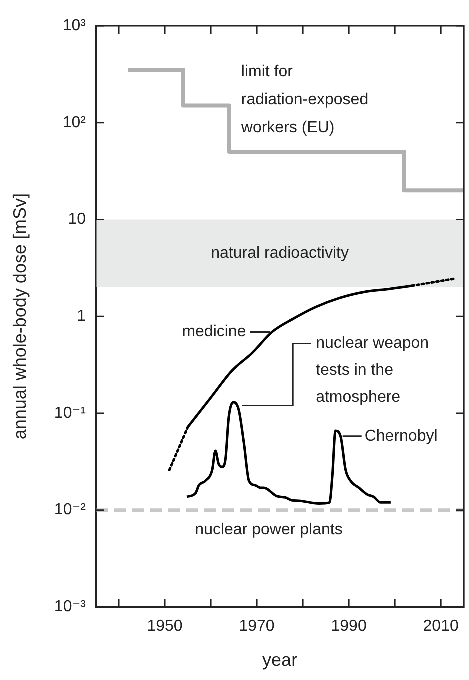 The height and width of the screenshot is (680, 469). I want to click on ref-line-label: nuclear power plants, so click(269, 530).